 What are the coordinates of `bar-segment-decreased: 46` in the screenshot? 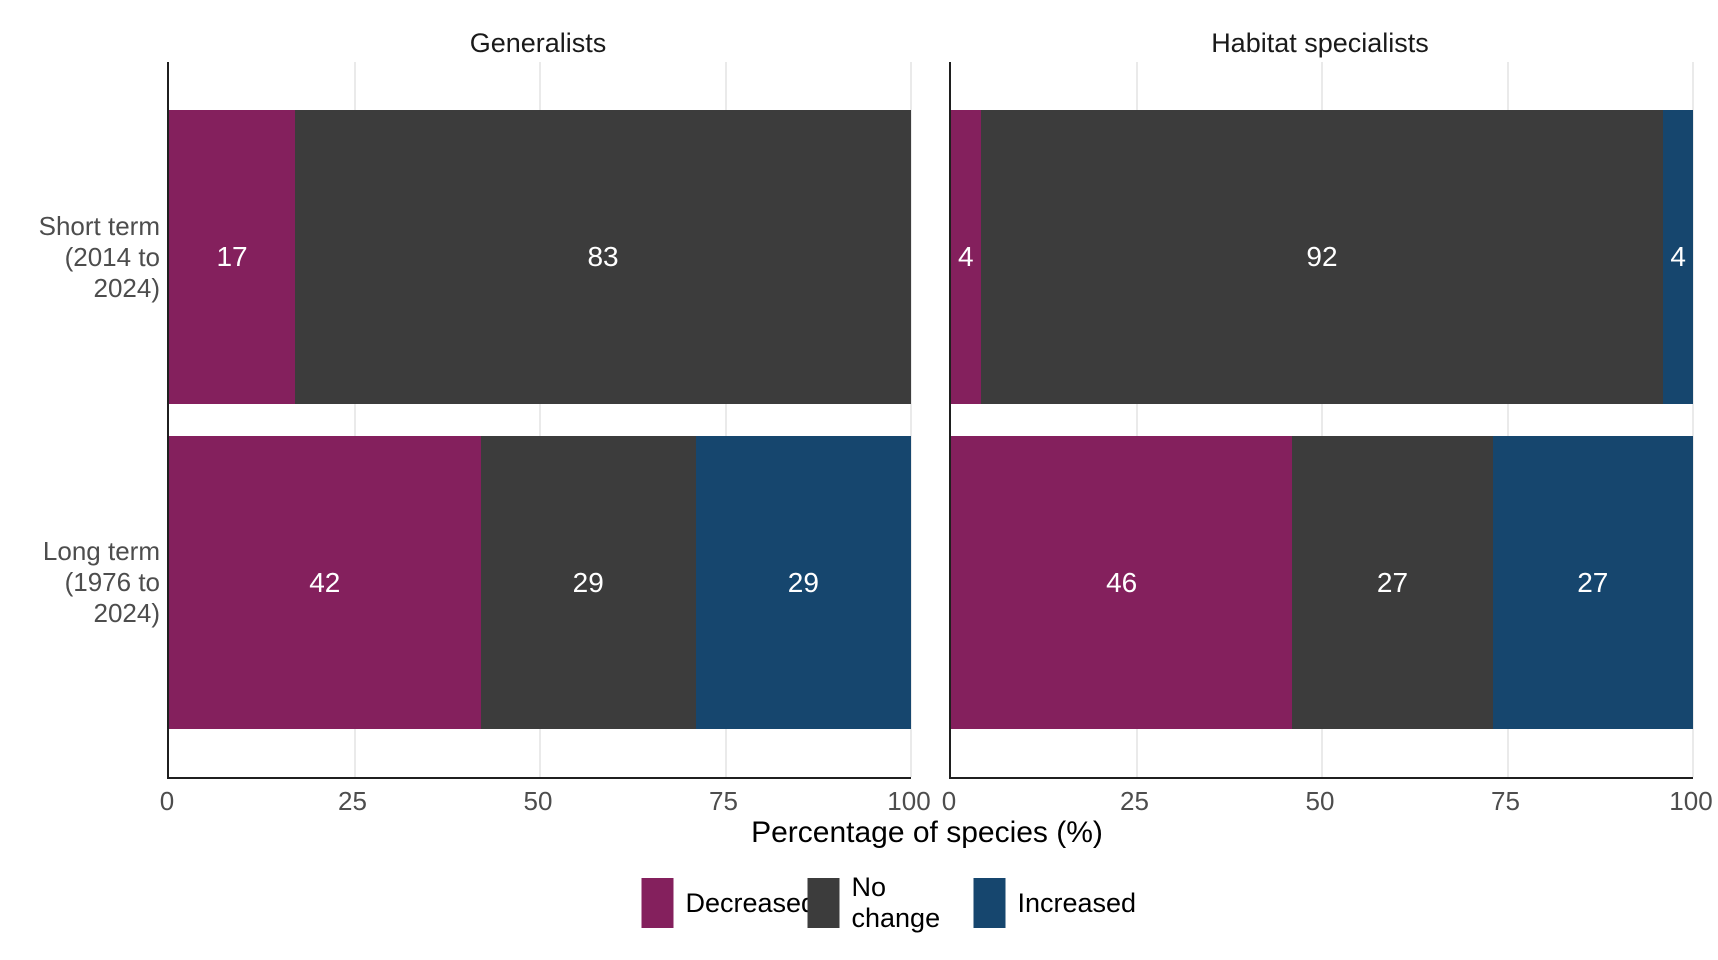 It's located at (1122, 582).